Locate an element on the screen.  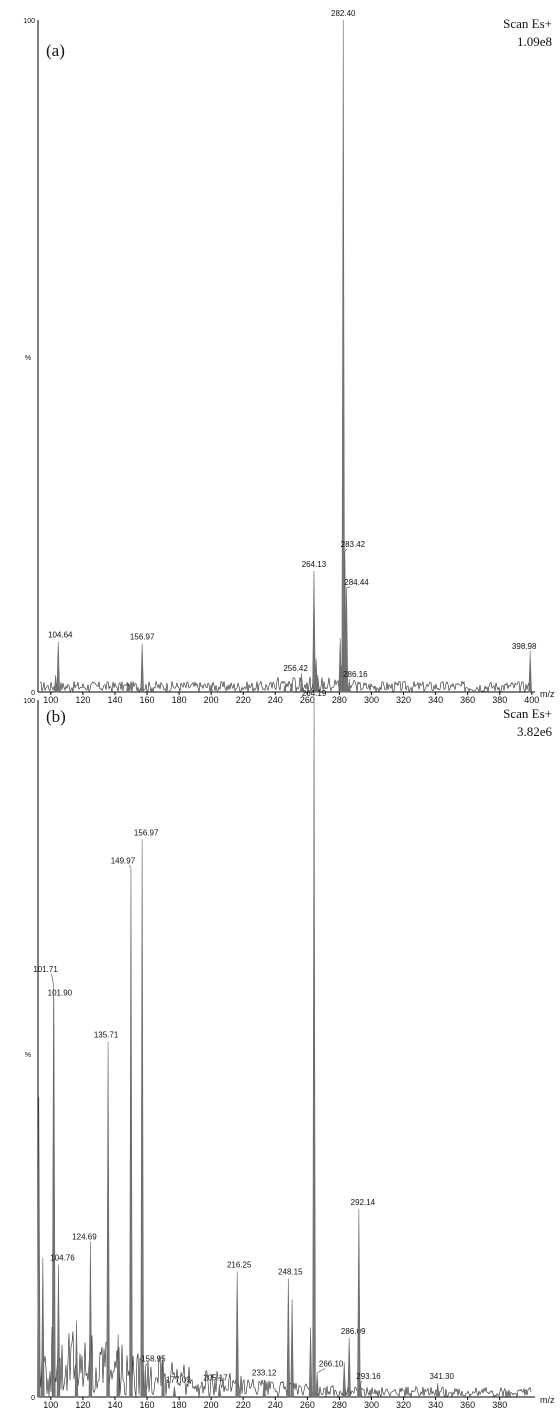
peak-label: 341.30 is located at coordinates (441, 1376).